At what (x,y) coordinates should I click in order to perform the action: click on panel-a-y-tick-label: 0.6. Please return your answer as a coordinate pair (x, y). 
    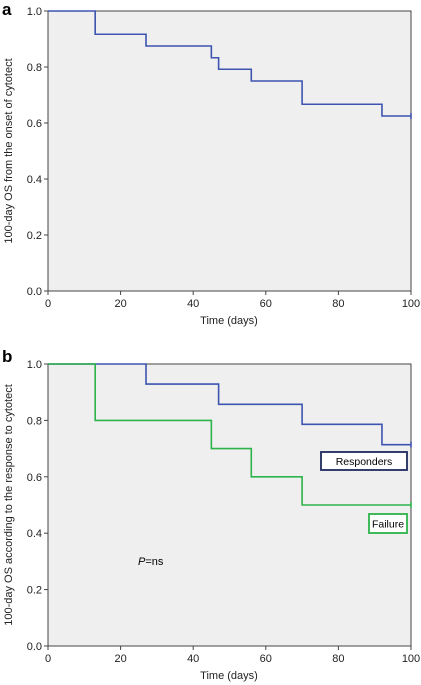
    Looking at the image, I should click on (34, 124).